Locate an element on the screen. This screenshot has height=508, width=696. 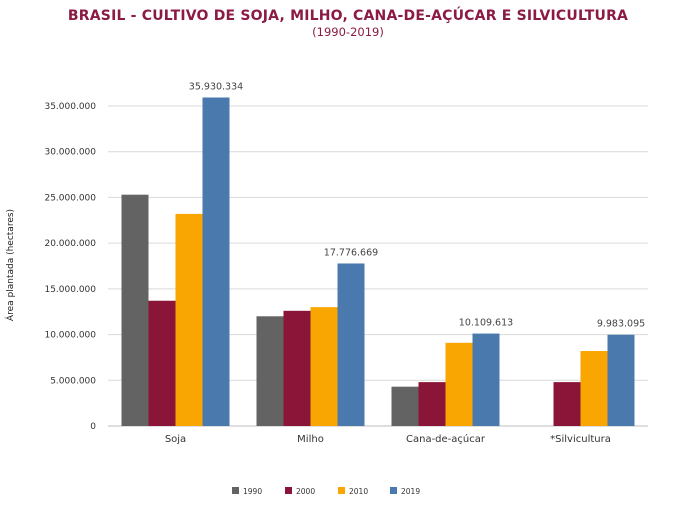
legend-label: 2000 is located at coordinates (305, 491).